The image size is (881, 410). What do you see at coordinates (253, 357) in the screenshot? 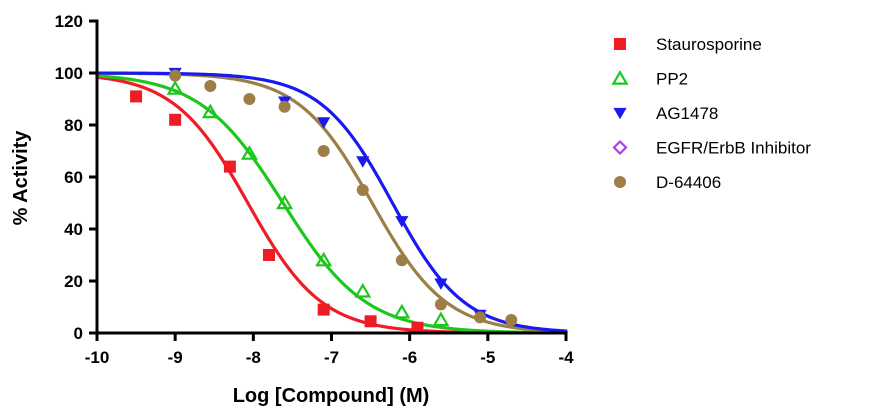
I see `x-tick-label: -8` at bounding box center [253, 357].